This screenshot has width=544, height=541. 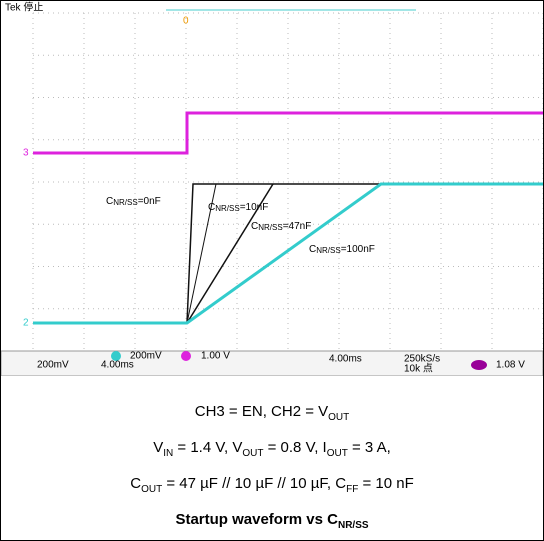 I want to click on cap-label: CNR/SS=0nF, so click(x=133, y=201).